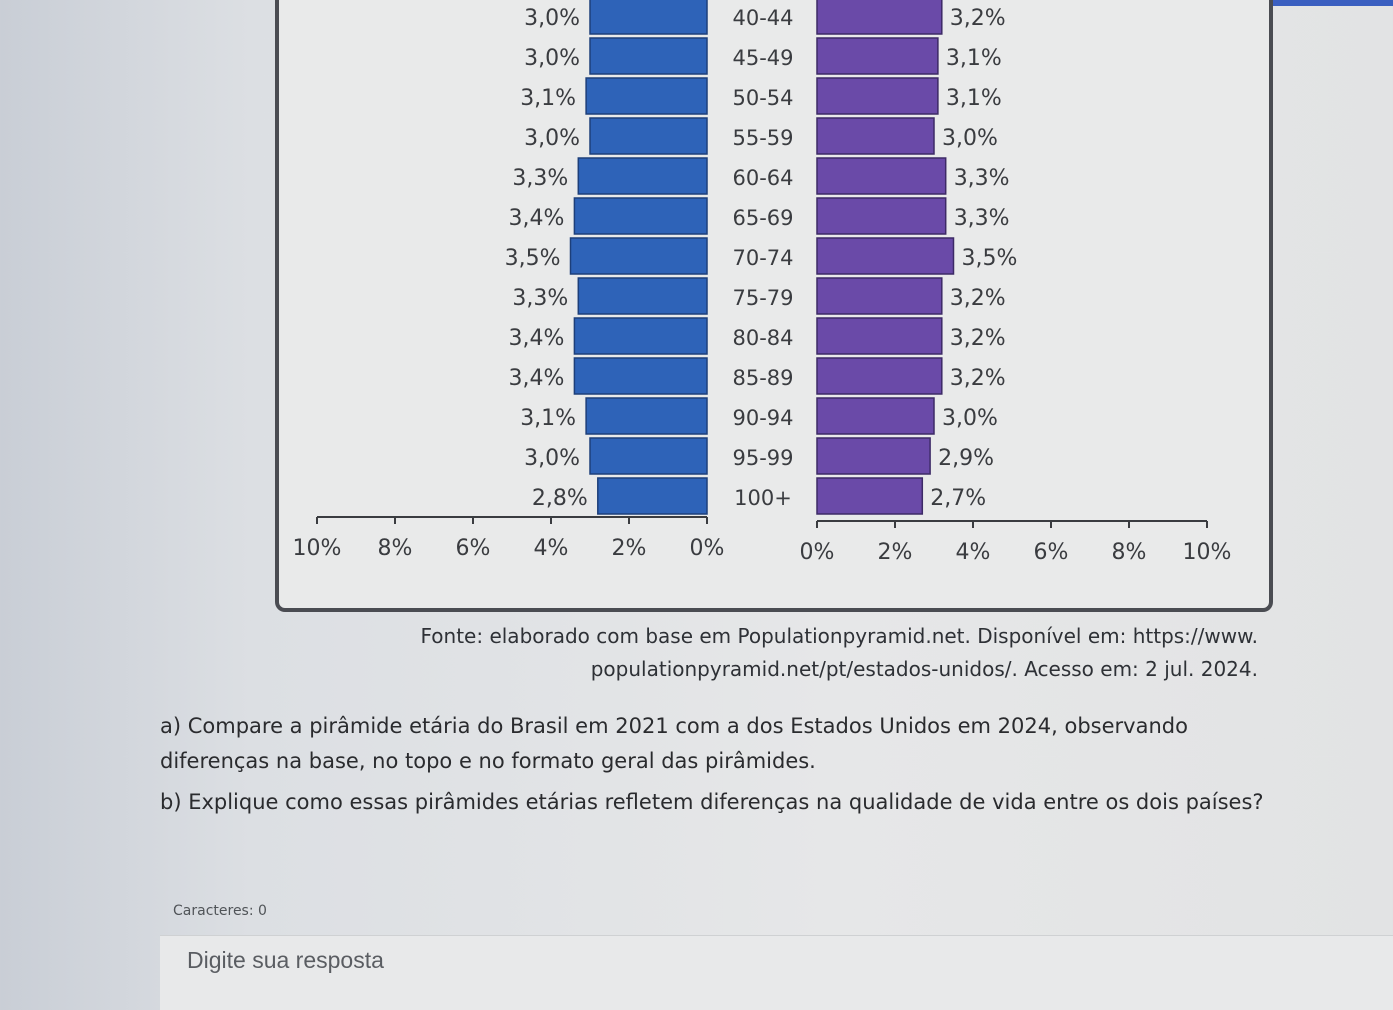  Describe the element at coordinates (974, 98) in the screenshot. I see `bar-right-label-2: 3,1%` at that location.